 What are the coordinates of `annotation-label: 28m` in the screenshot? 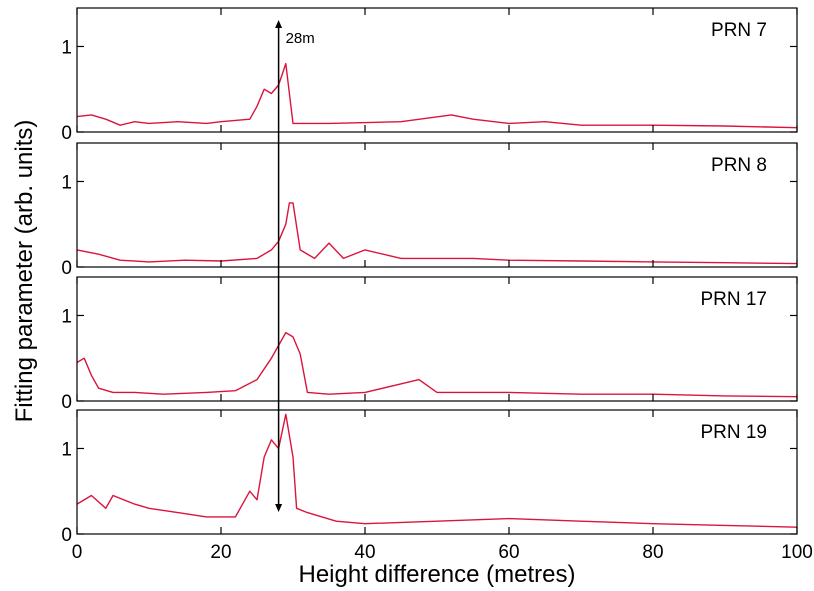 It's located at (300, 38).